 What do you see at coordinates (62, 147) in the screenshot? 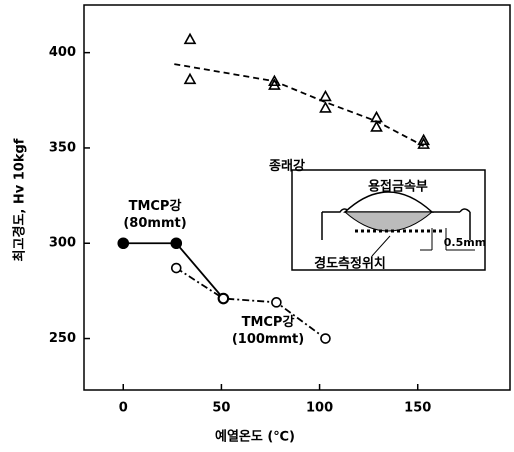
I see `y-tick-label: 350` at bounding box center [62, 147].